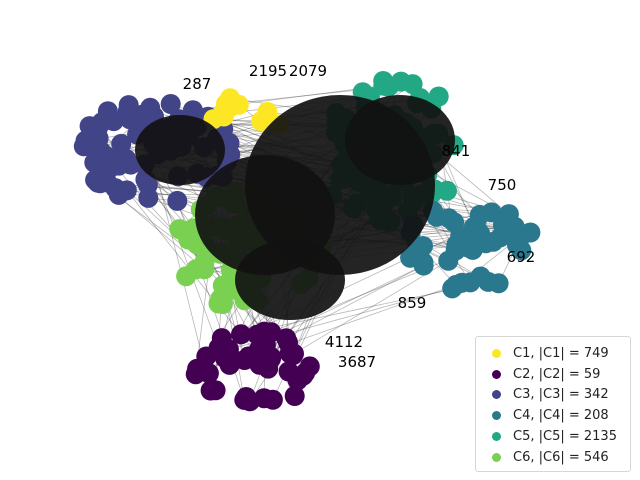 Image resolution: width=640 pixels, height=480 pixels. I want to click on node-label: 287, so click(197, 84).